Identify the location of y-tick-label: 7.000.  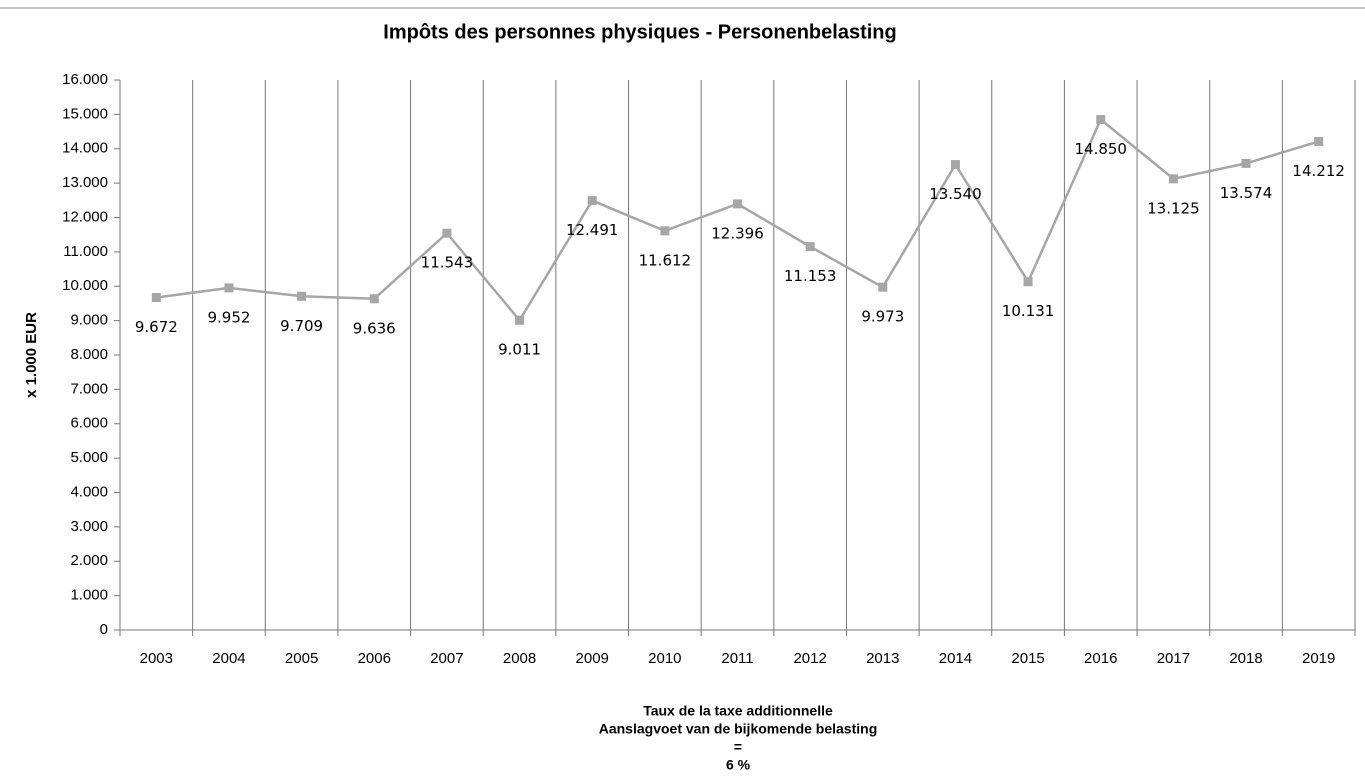
(89, 388).